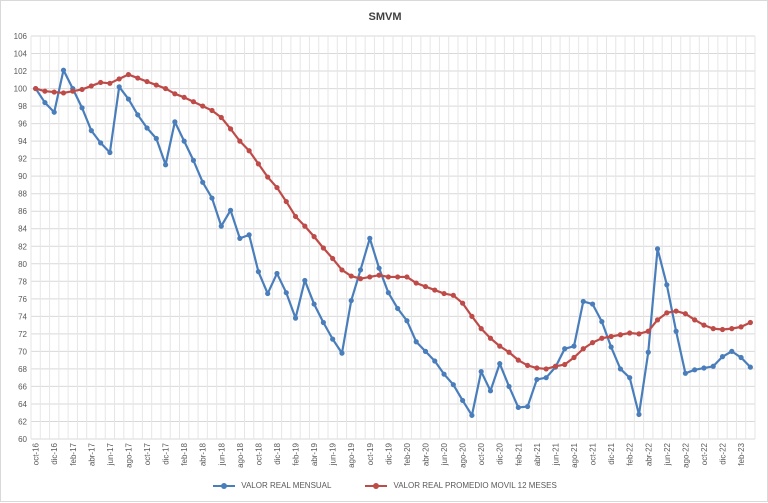 This screenshot has width=768, height=503. What do you see at coordinates (54, 453) in the screenshot?
I see `x-tick-label: dic-16` at bounding box center [54, 453].